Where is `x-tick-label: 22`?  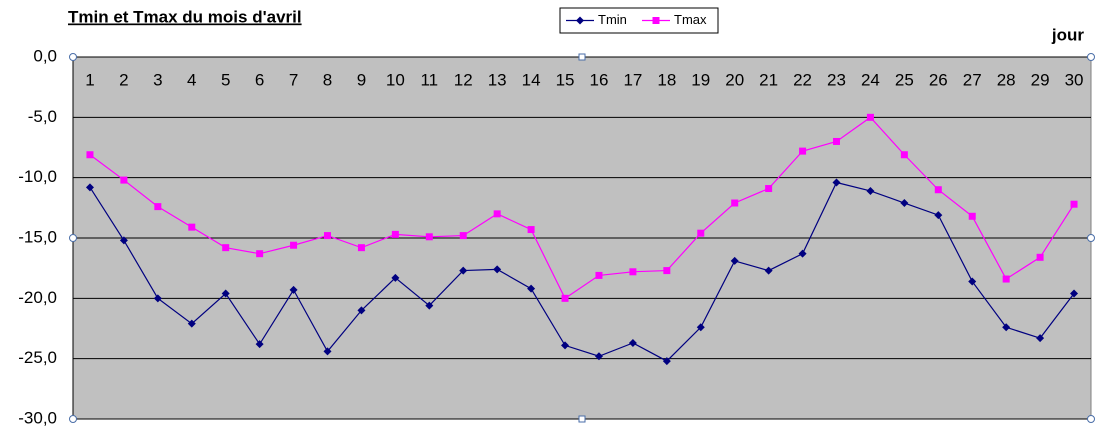
x-tick-label: 22 is located at coordinates (802, 79).